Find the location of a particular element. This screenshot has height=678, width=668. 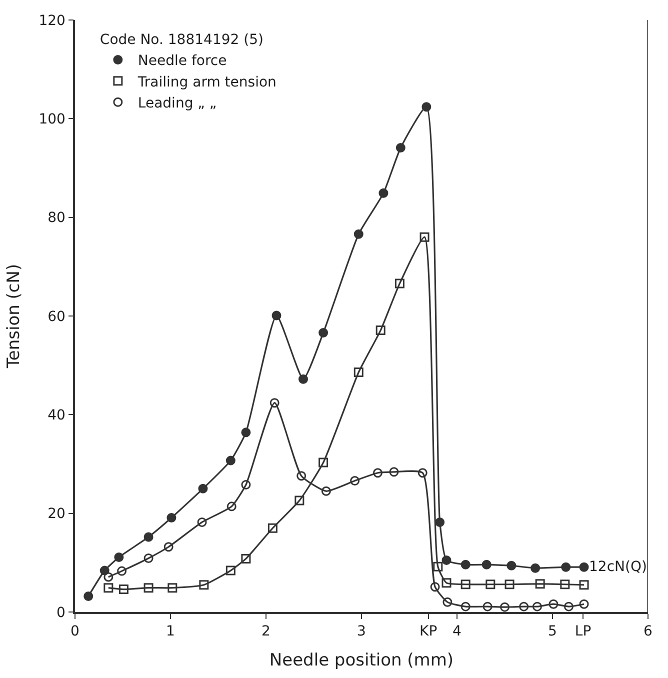

x-tick-label: 5 is located at coordinates (552, 632).